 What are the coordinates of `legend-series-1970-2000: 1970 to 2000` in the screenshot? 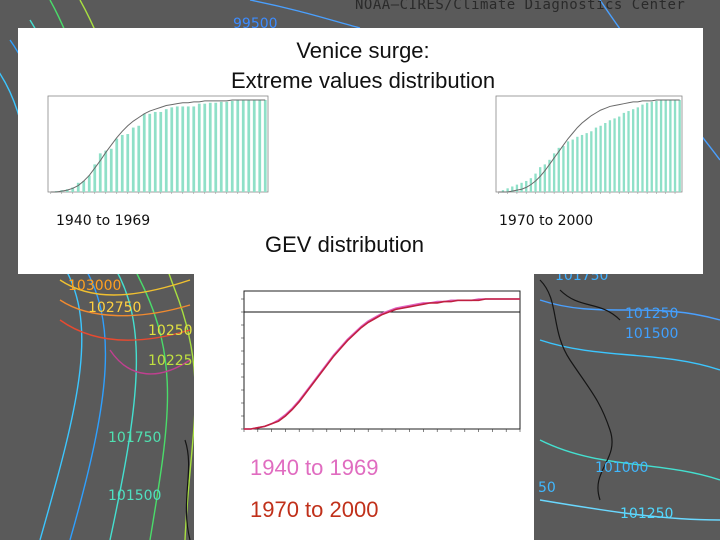 It's located at (314, 509).